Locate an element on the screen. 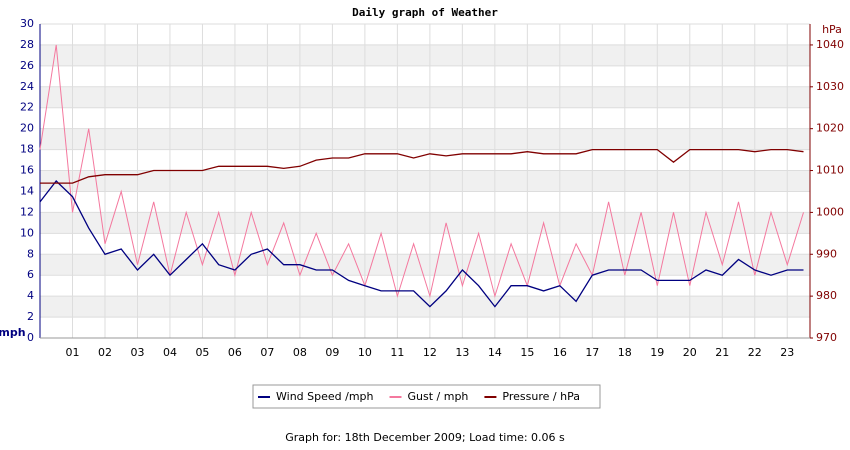 The height and width of the screenshot is (450, 850). y2-tick-label: 1040 is located at coordinates (830, 44).